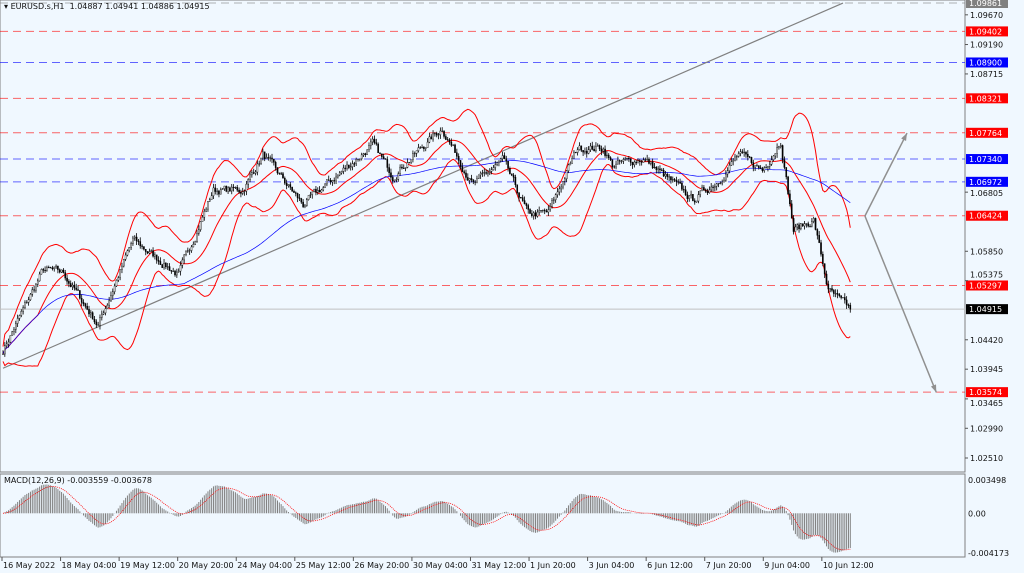  I want to click on time-label: 20 May 20:00, so click(206, 565).